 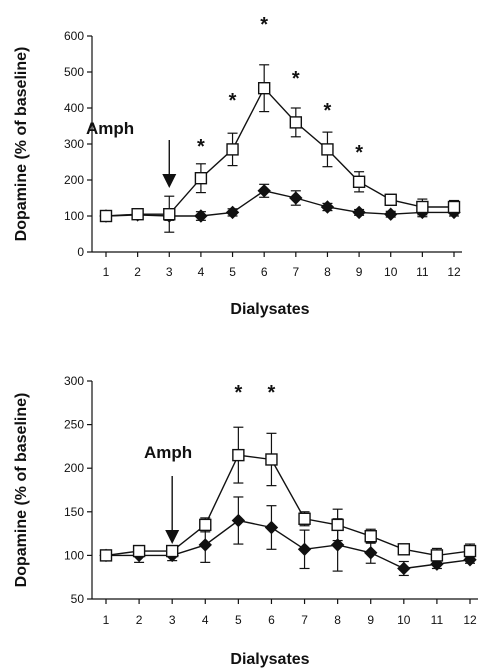 What do you see at coordinates (74, 425) in the screenshot?
I see `y-tick-label: 250` at bounding box center [74, 425].